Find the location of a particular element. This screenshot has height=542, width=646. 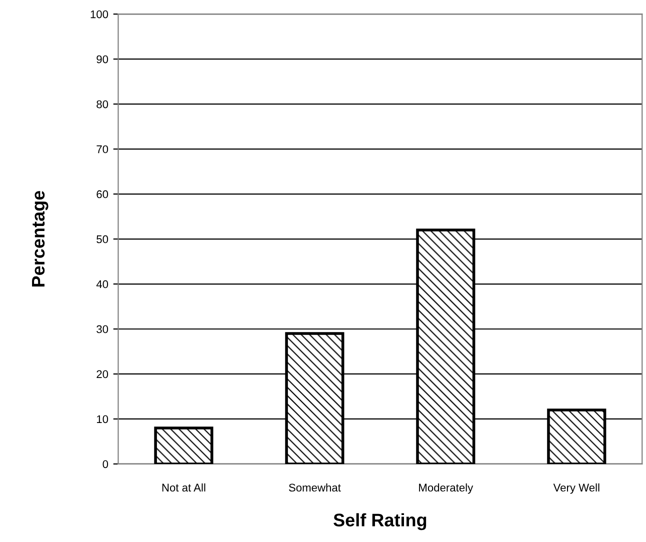

y-tick-label: 80 is located at coordinates (102, 104).